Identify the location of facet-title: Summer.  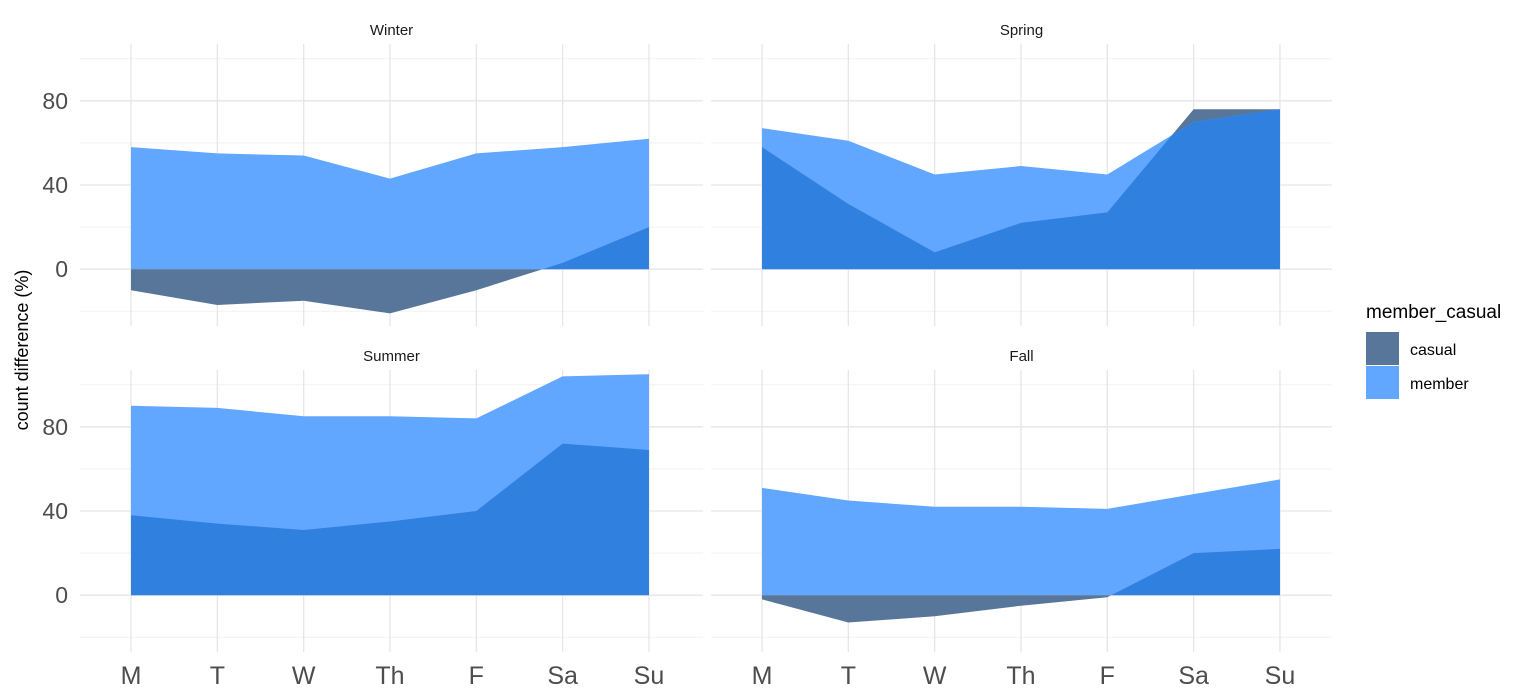
(391, 356).